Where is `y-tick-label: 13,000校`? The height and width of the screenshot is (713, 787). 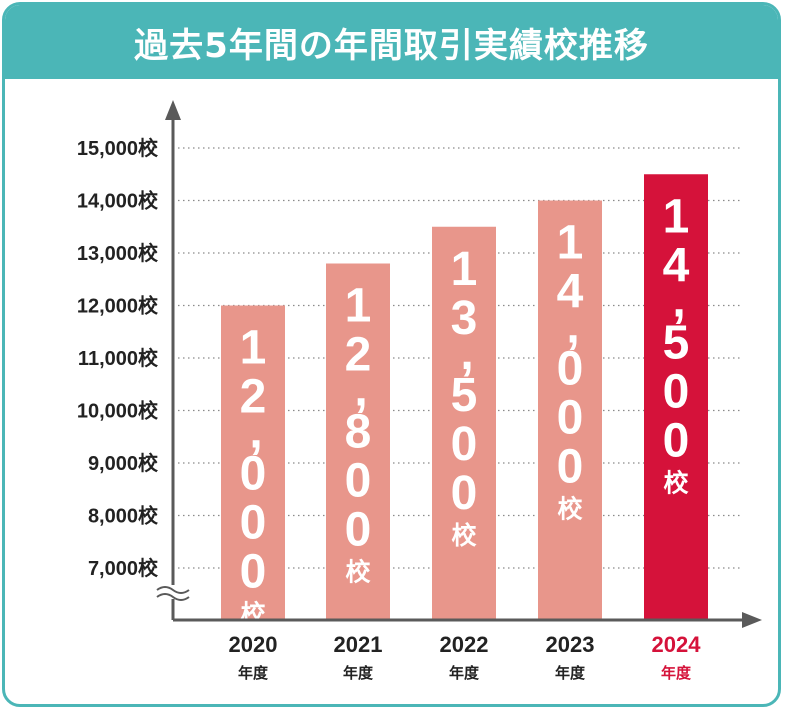
y-tick-label: 13,000校 is located at coordinates (118, 253).